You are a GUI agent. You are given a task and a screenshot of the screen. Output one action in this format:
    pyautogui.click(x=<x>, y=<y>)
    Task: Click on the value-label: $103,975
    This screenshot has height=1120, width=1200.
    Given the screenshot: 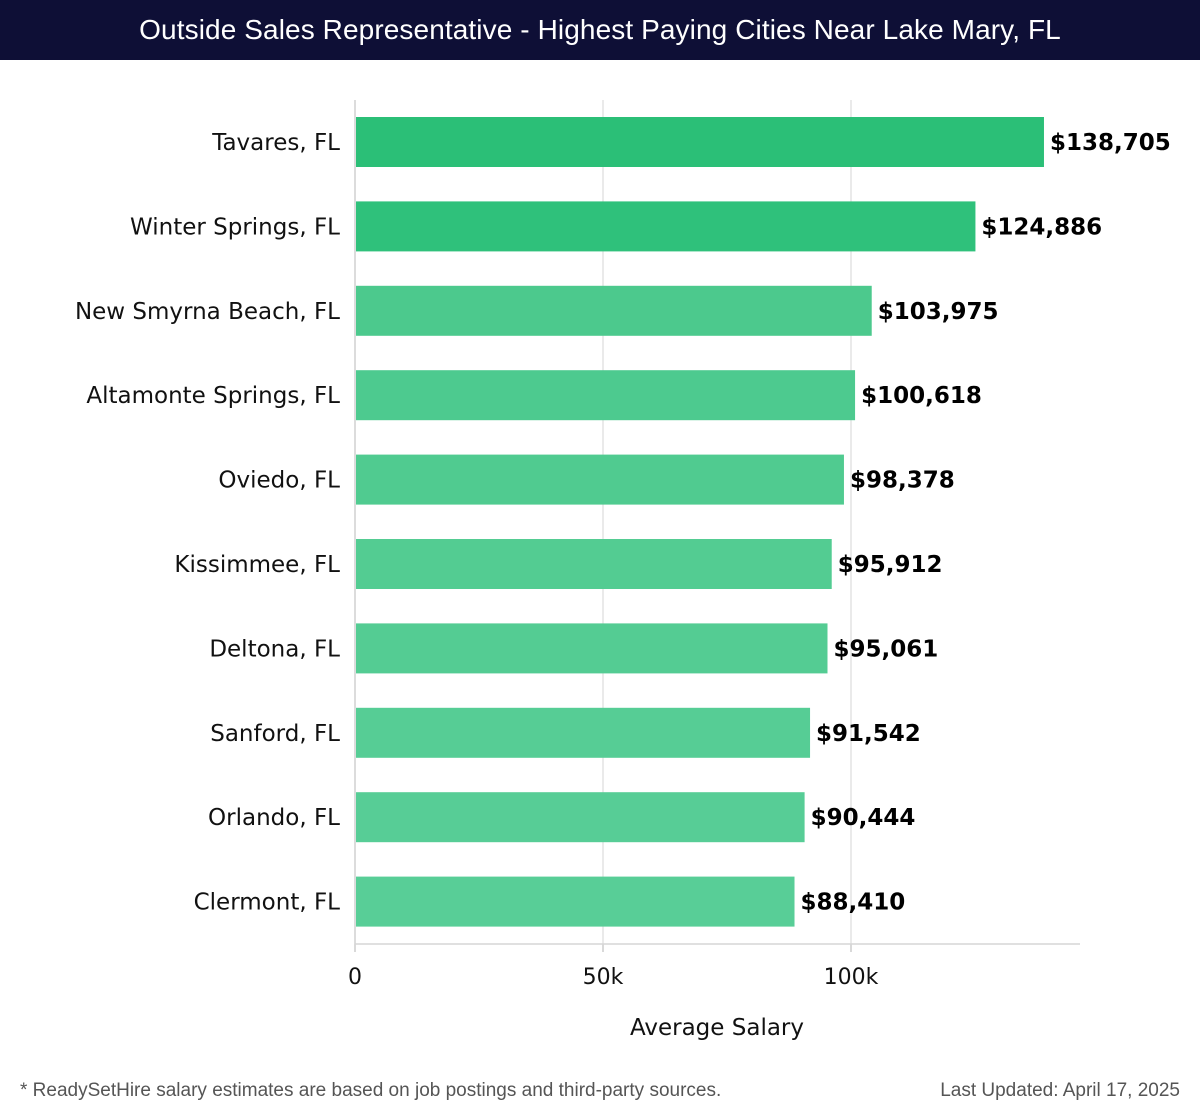 What is the action you would take?
    pyautogui.click(x=938, y=312)
    